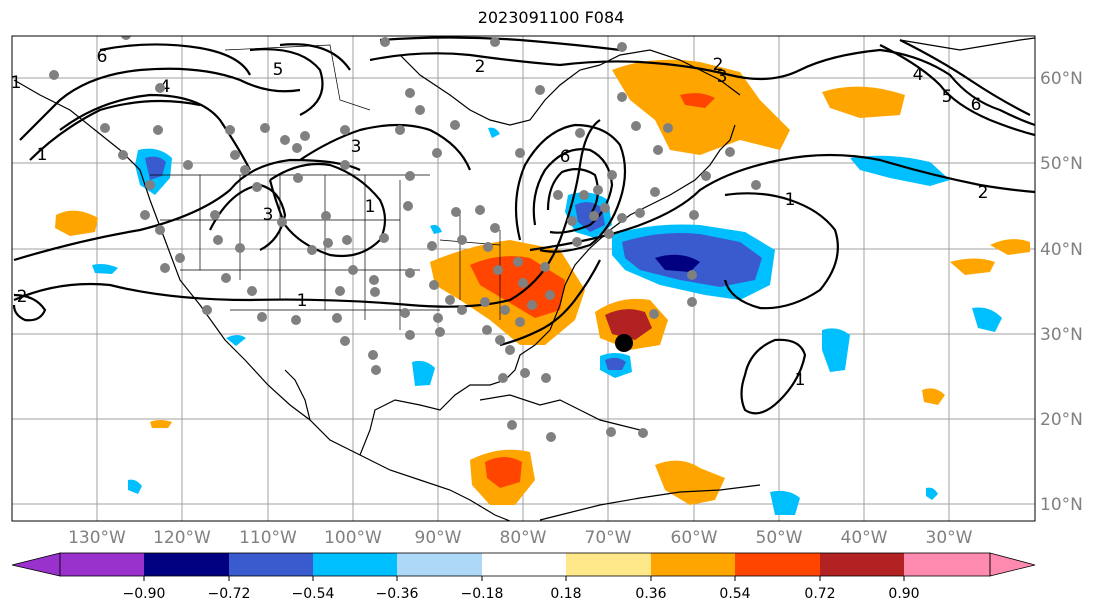  What do you see at coordinates (949, 538) in the screenshot?
I see `lon-label: 30°W` at bounding box center [949, 538].